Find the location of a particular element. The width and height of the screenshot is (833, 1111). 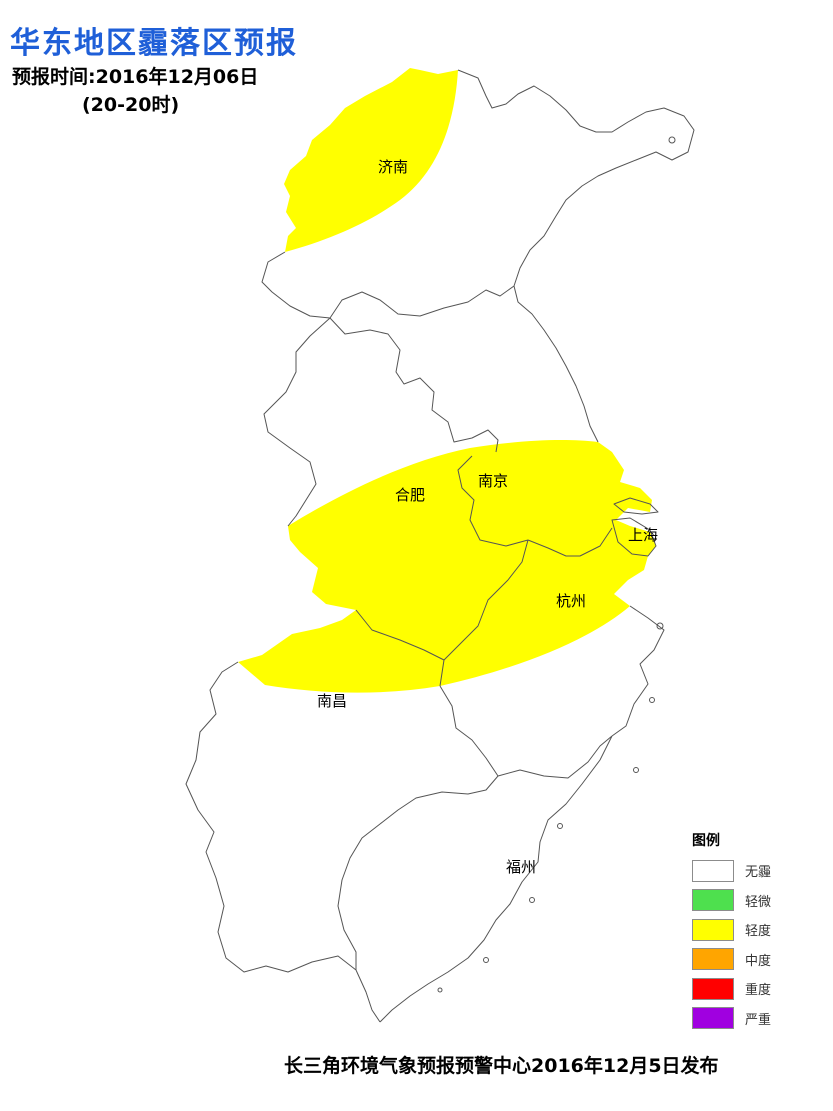

legend-item-heavy: 重度 is located at coordinates (747, 989).